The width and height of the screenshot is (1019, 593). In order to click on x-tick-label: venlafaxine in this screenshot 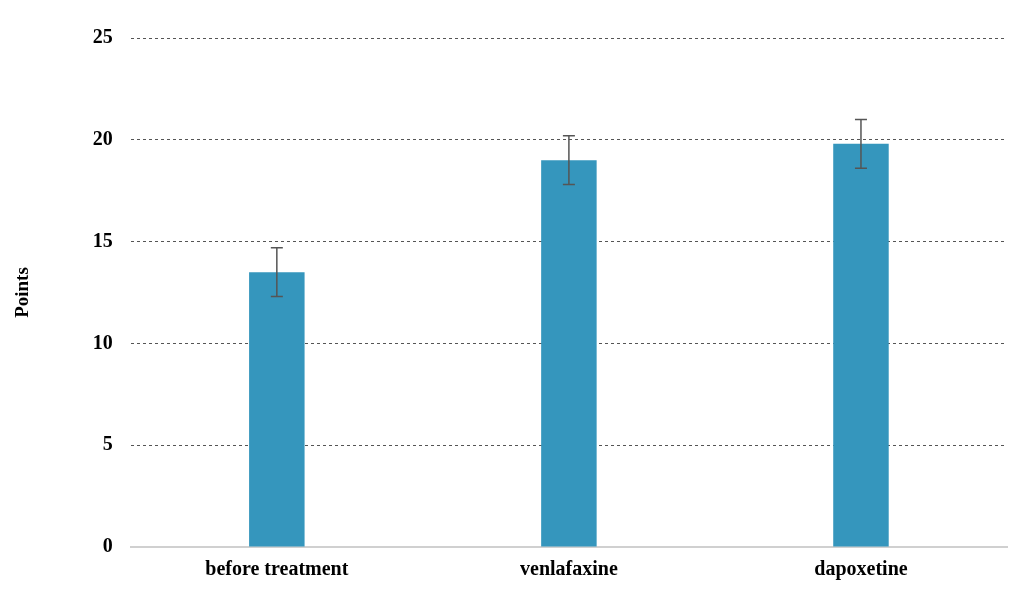, I will do `click(569, 568)`.